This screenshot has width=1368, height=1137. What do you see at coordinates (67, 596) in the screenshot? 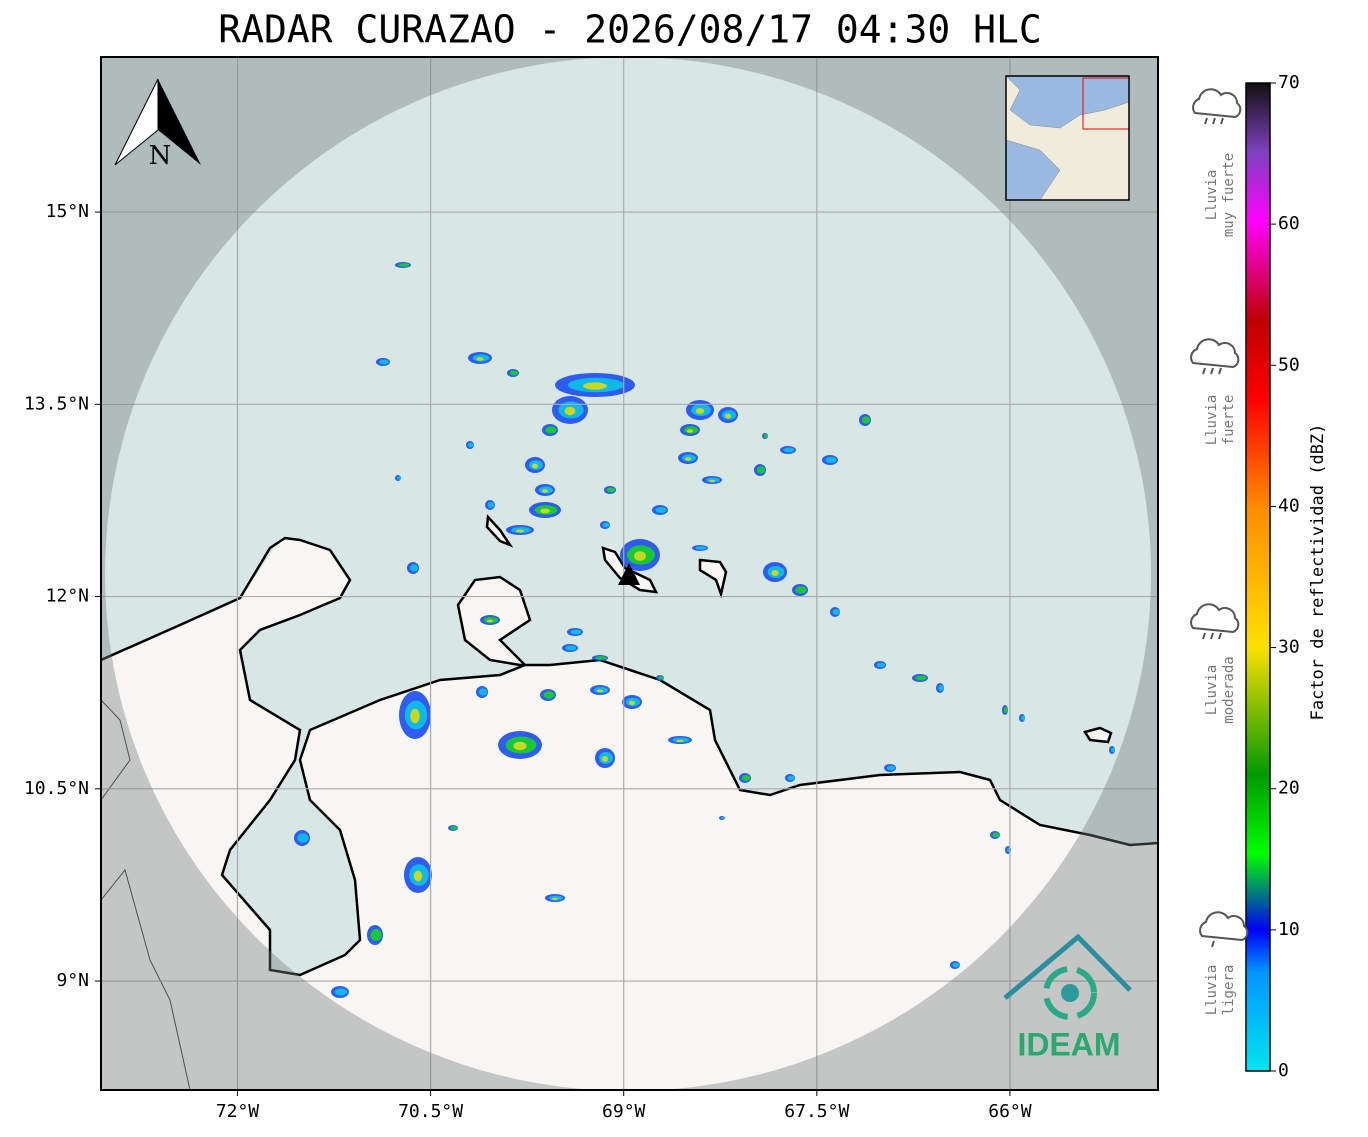
I see `lat-tick-label: 12°N` at bounding box center [67, 596].